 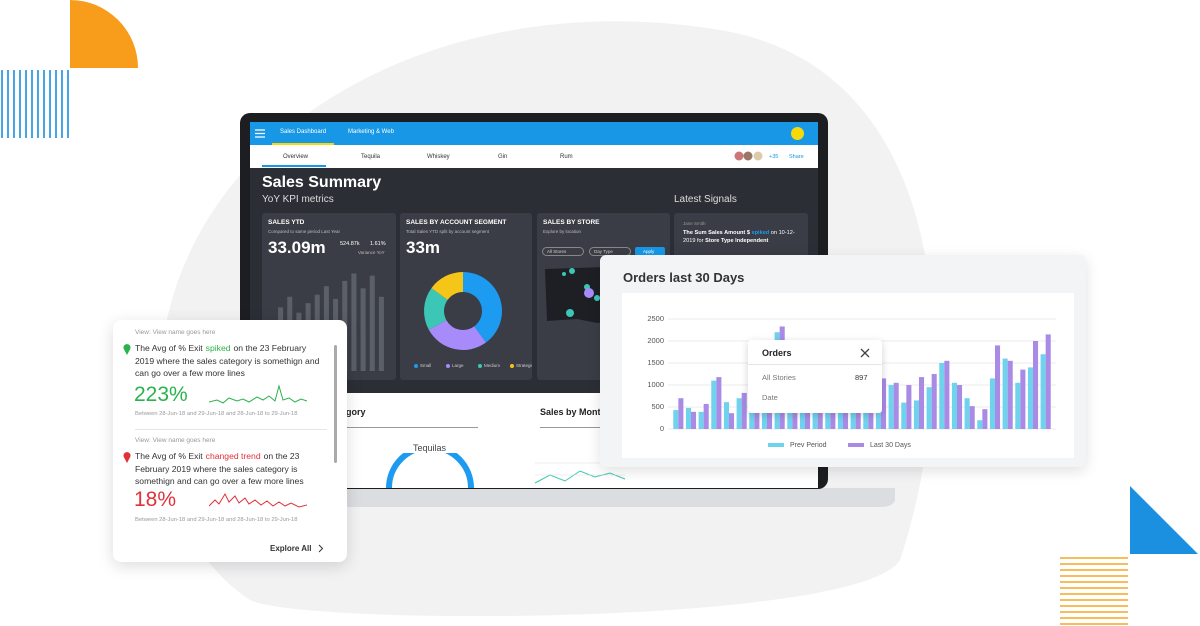 I want to click on tab: Rum, so click(x=566, y=157).